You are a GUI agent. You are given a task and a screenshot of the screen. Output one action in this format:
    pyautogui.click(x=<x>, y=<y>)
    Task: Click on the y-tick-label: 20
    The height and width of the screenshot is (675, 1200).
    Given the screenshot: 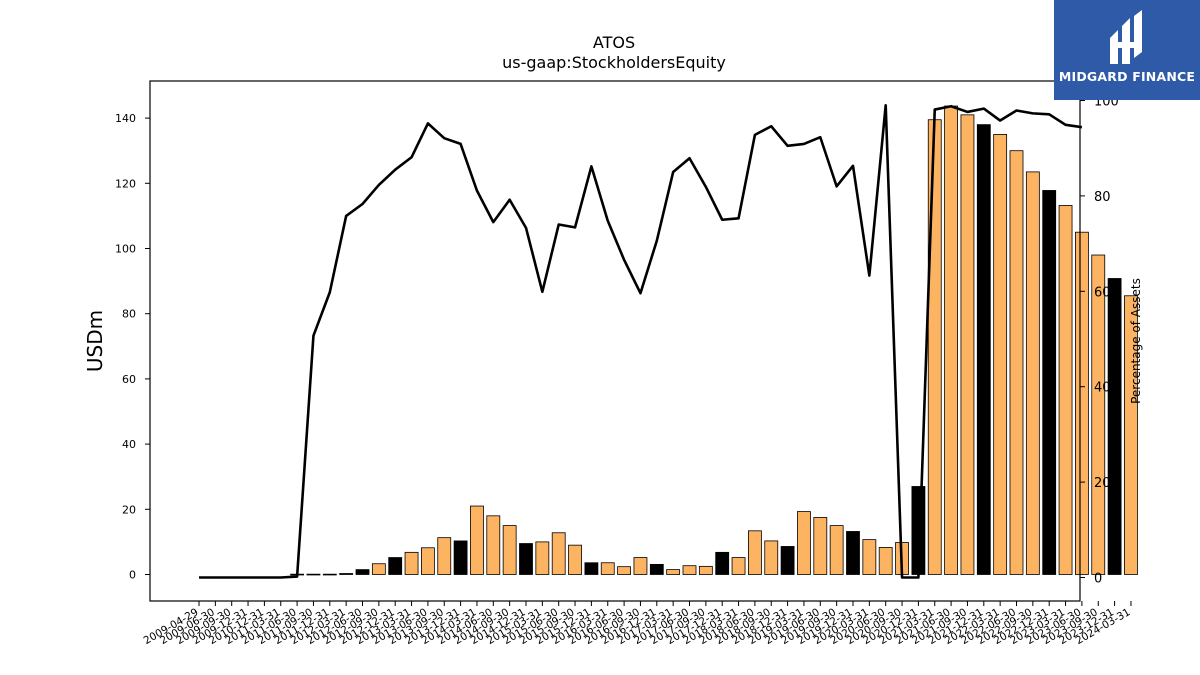 What is the action you would take?
    pyautogui.click(x=129, y=509)
    